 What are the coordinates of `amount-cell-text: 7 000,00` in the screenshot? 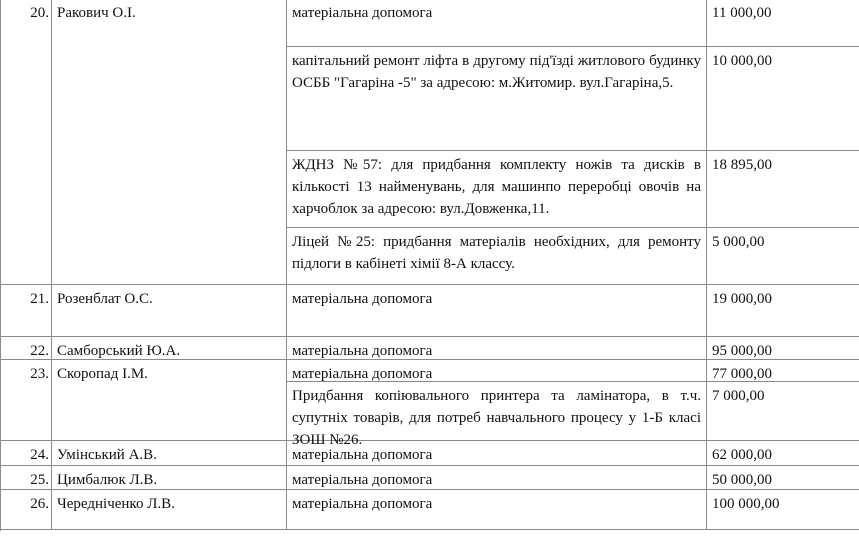 It's located at (738, 396).